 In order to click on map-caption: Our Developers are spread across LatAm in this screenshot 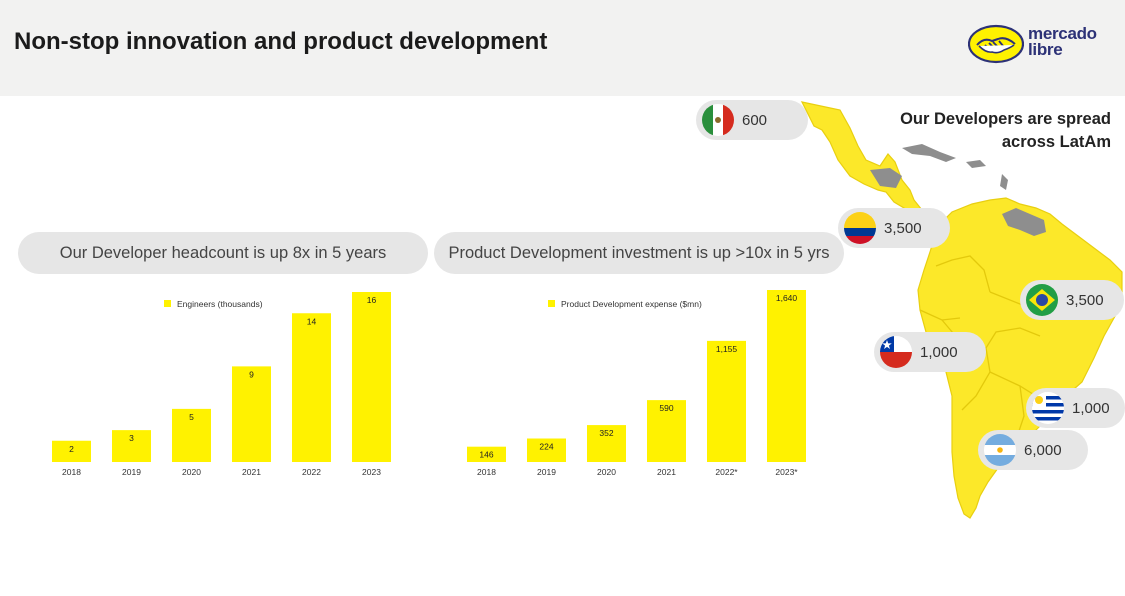, I will do `click(1005, 131)`.